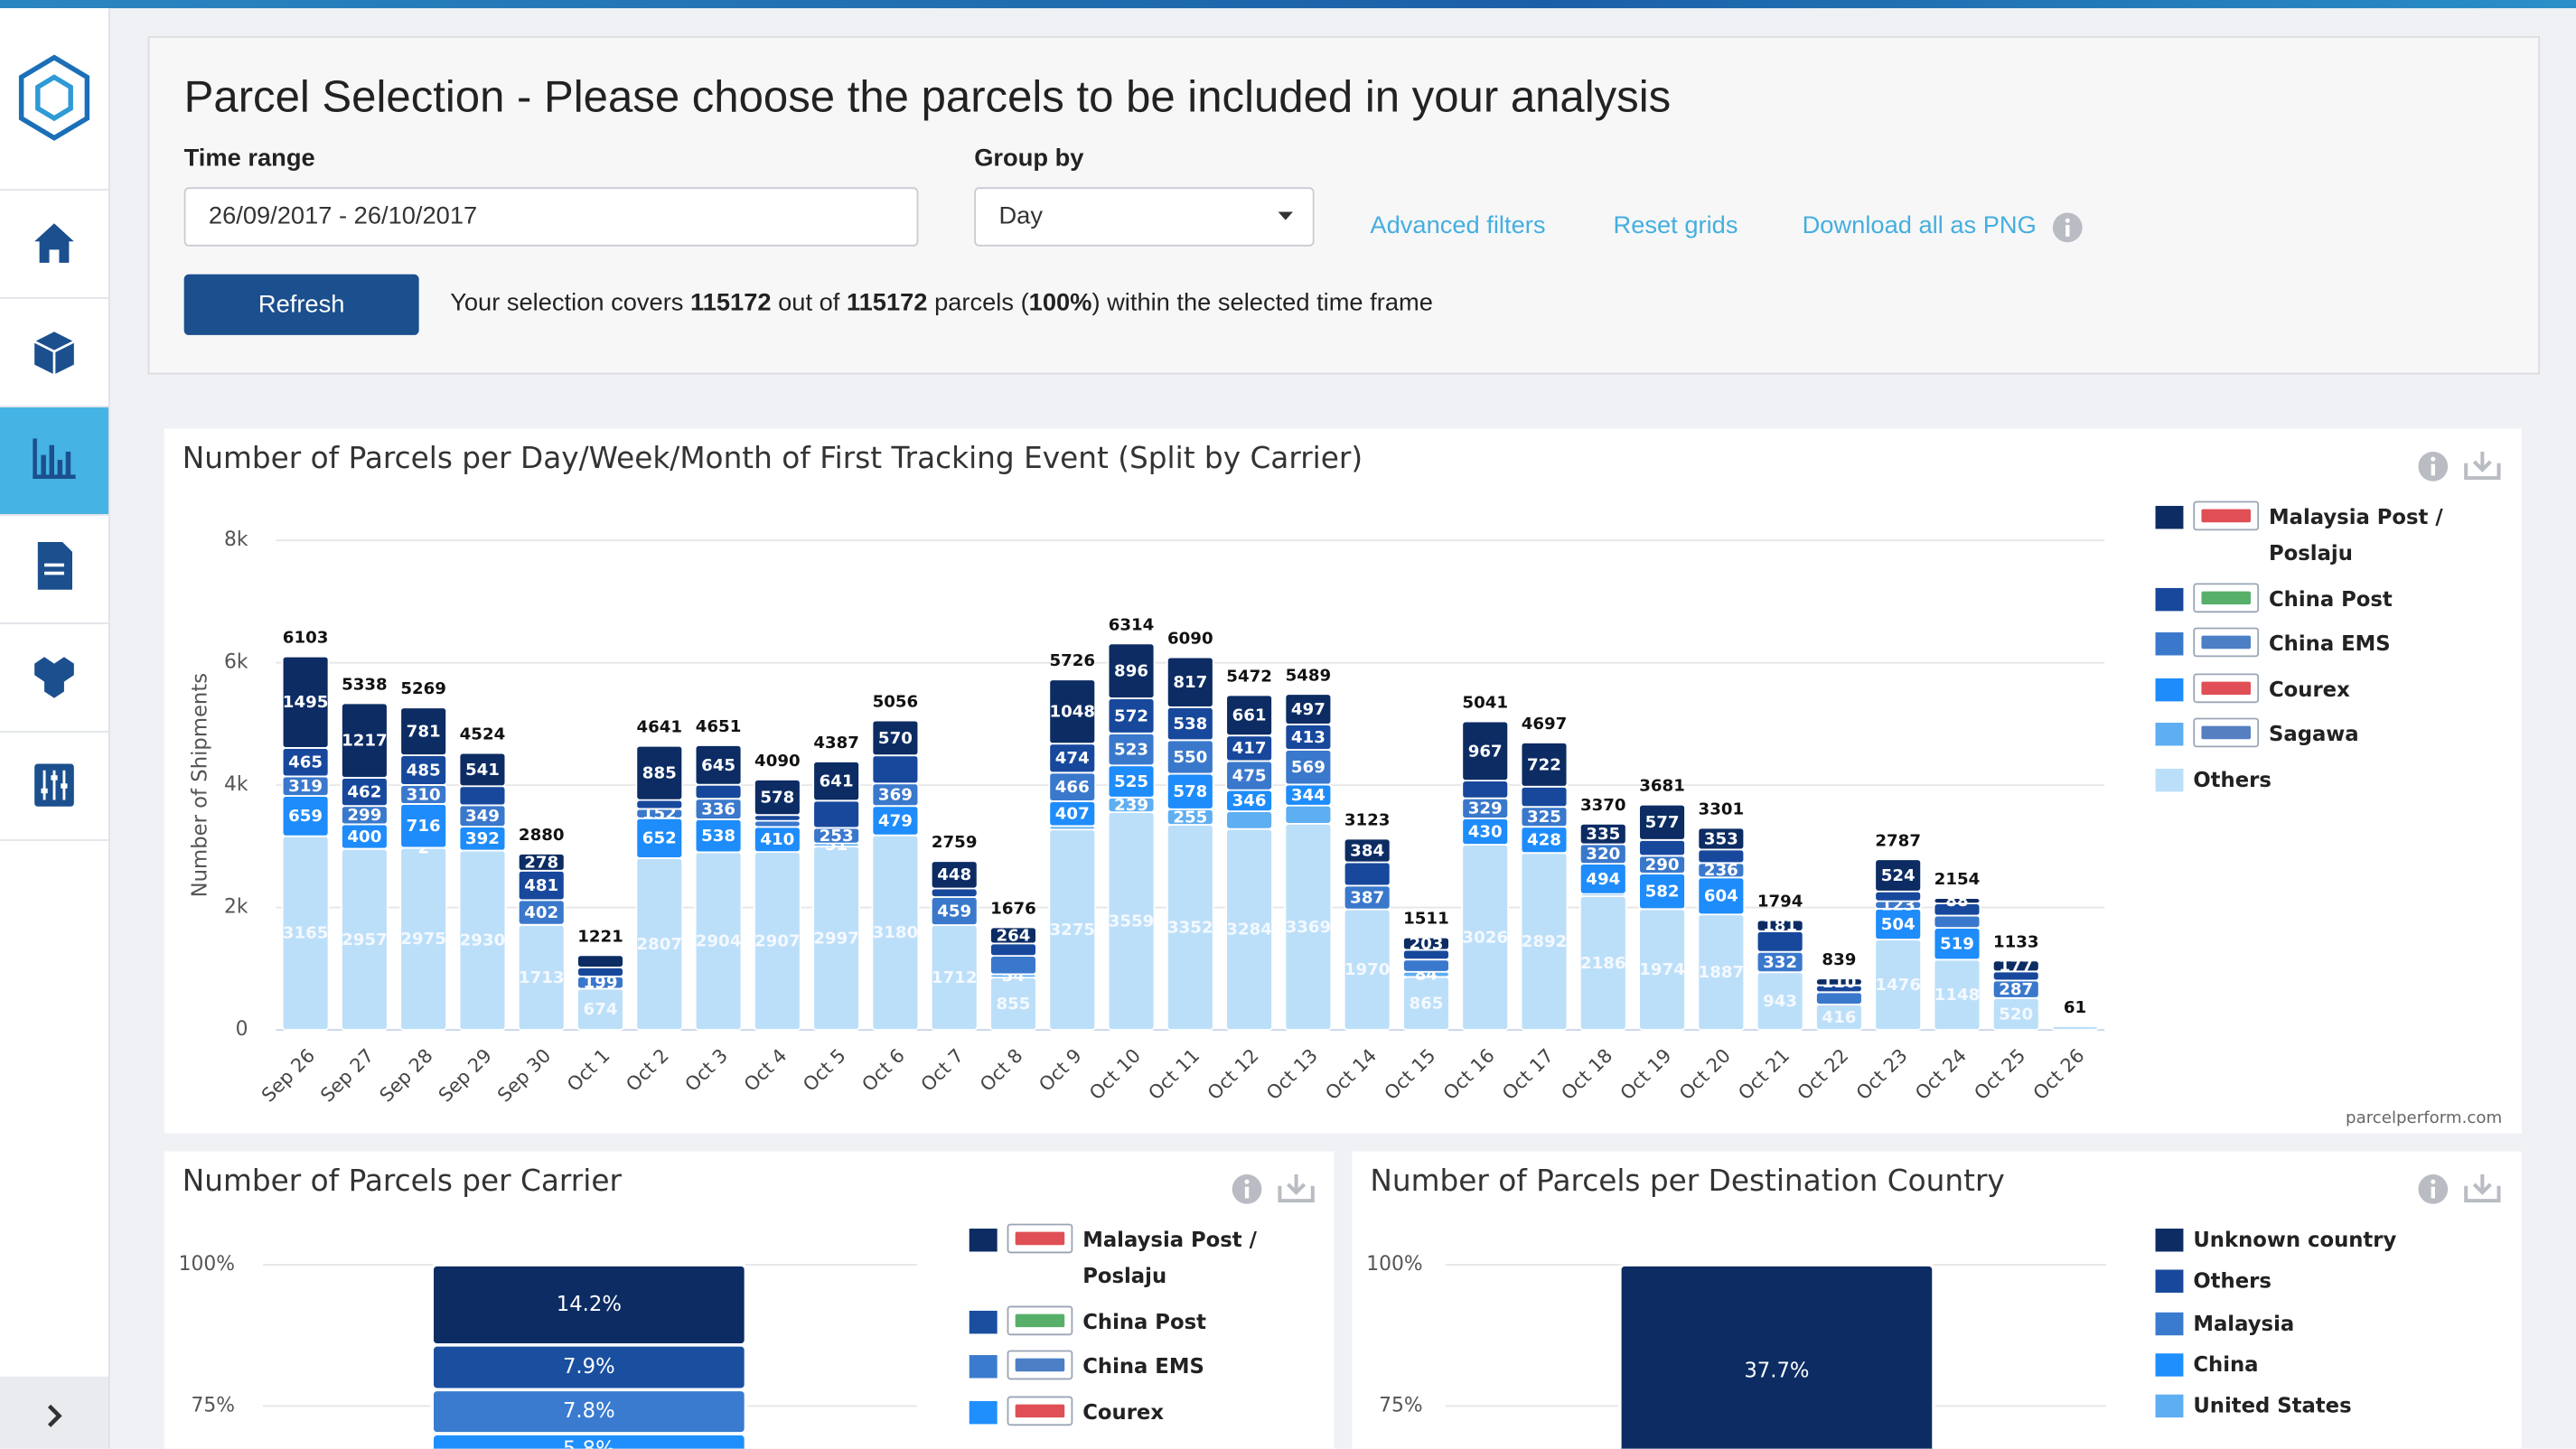  I want to click on stack-total: 4524, so click(483, 734).